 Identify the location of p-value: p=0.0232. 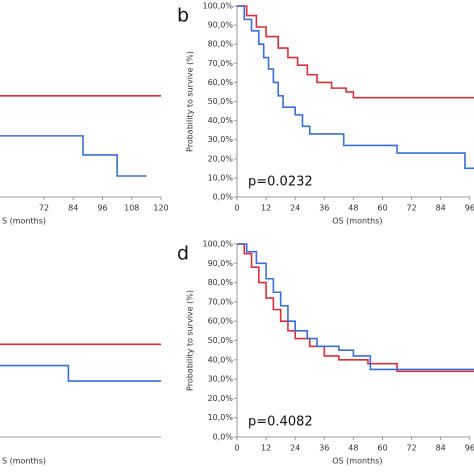
(280, 182).